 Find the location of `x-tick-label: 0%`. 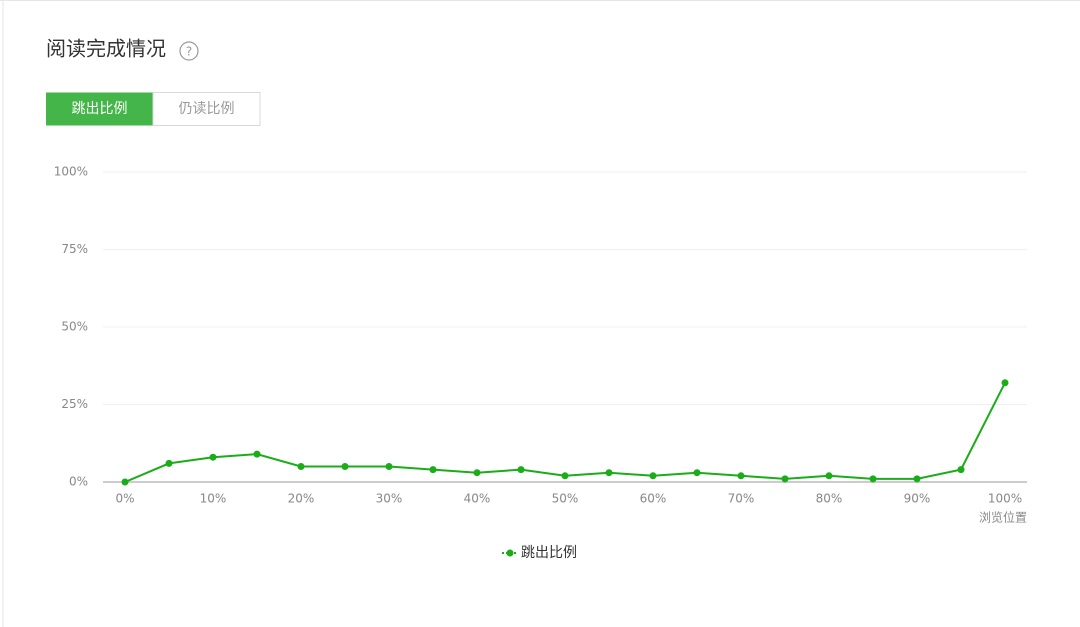

x-tick-label: 0% is located at coordinates (124, 499).